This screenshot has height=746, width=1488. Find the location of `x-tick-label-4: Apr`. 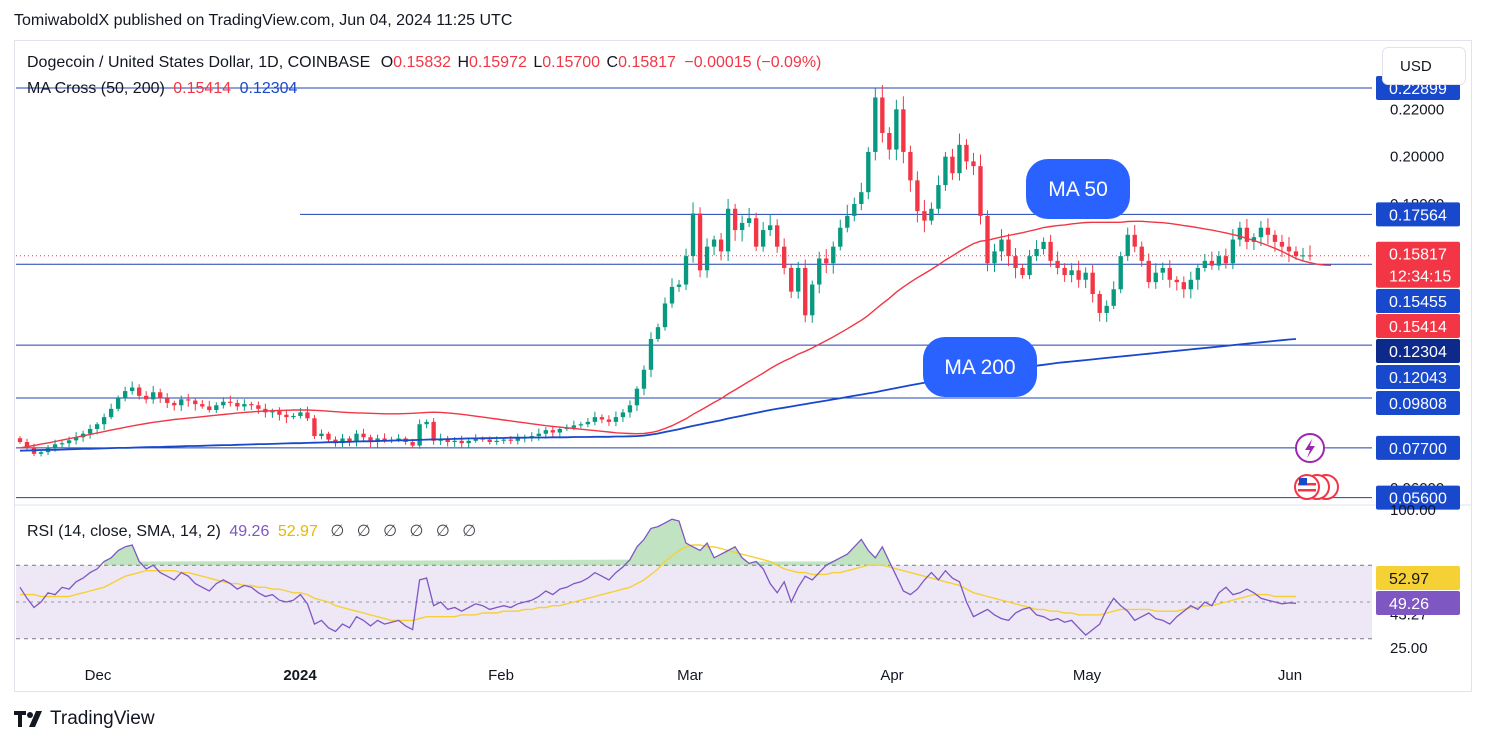

x-tick-label-4: Apr is located at coordinates (891, 675).